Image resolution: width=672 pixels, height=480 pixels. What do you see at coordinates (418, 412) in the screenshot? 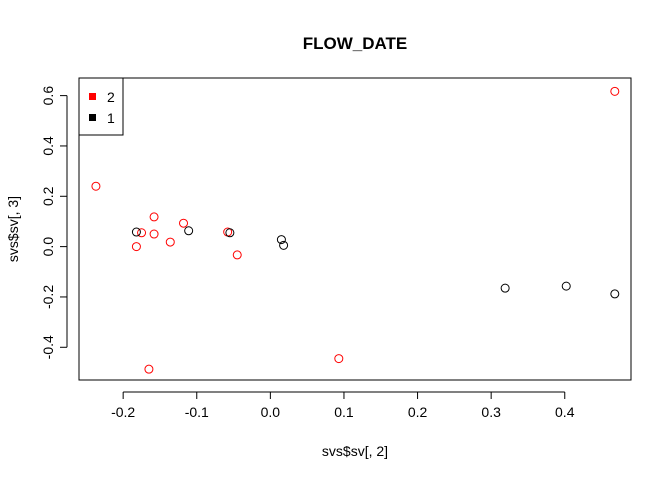
I see `x-tick-label: 0.2` at bounding box center [418, 412].